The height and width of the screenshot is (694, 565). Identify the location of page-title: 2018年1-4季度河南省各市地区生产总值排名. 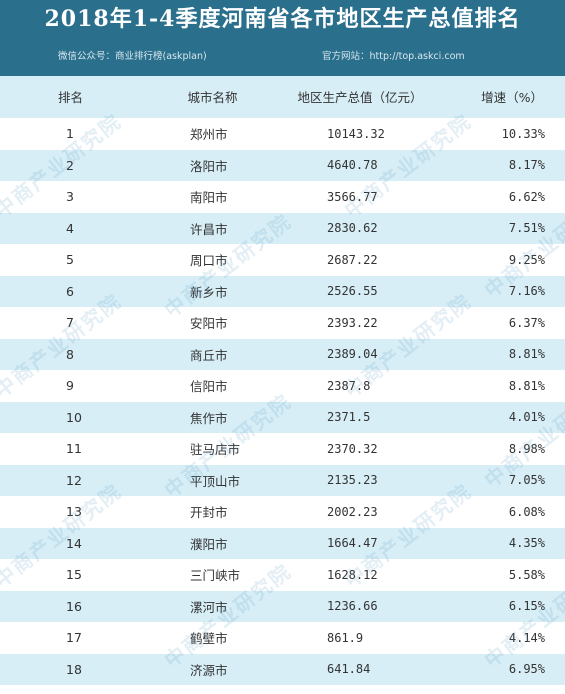
(282, 19).